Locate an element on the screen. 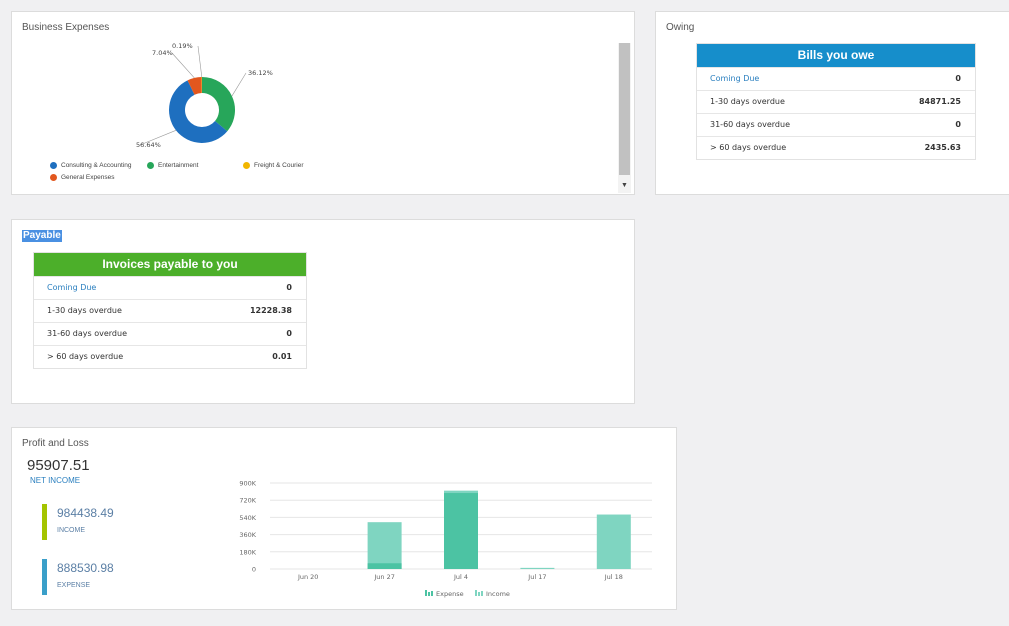 This screenshot has width=1009, height=626. scrollbar-thumb is located at coordinates (624, 109).